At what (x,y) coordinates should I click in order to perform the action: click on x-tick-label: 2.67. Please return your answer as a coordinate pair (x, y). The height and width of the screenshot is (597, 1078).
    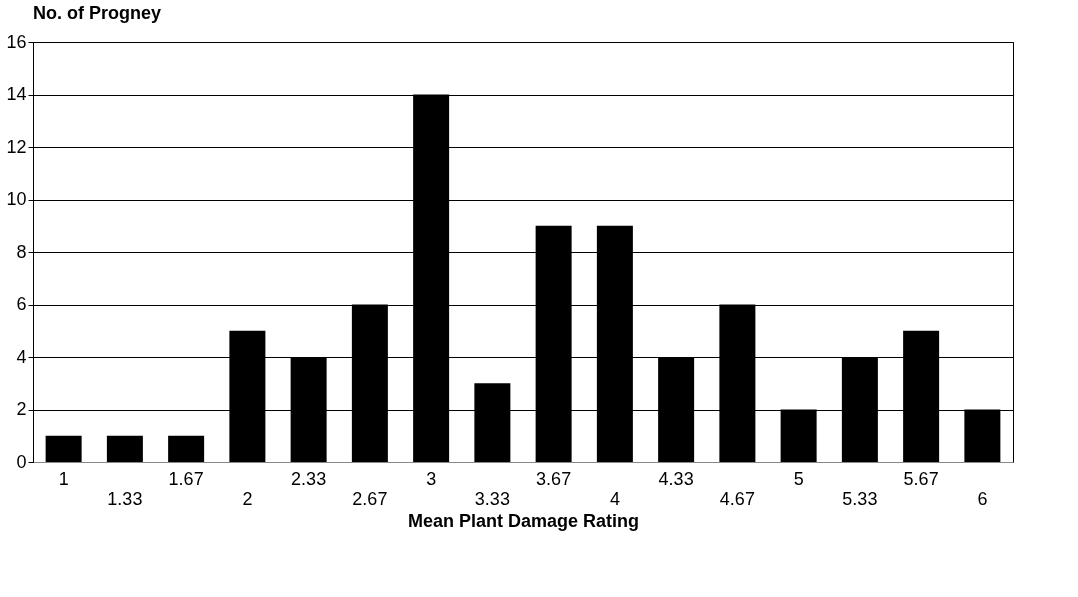
    Looking at the image, I should click on (370, 498).